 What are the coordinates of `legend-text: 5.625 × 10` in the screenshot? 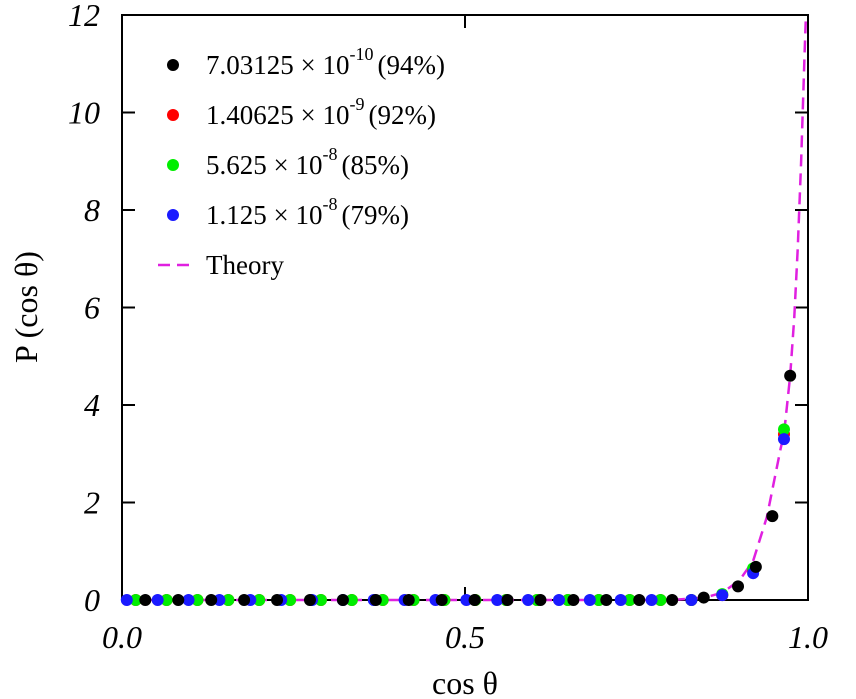 It's located at (264, 165).